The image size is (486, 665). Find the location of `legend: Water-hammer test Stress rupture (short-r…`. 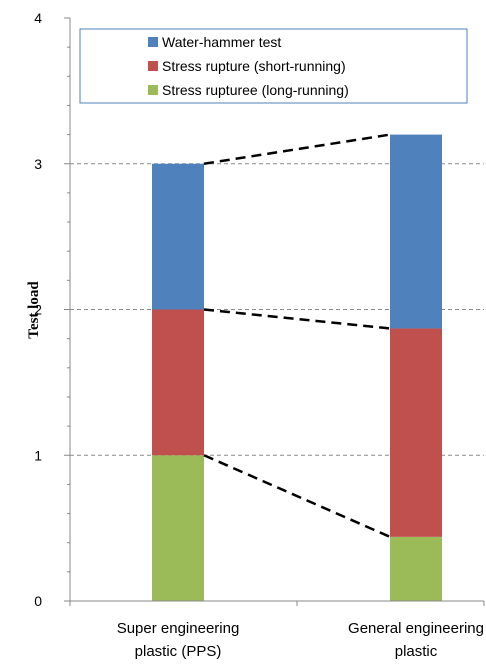

legend: Water-hammer test Stress rupture (short-r… is located at coordinates (273, 66).